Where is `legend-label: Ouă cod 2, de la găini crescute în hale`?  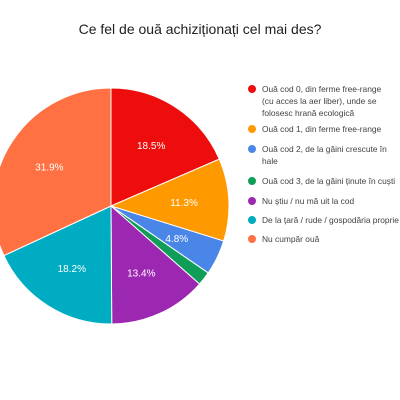
legend-label: Ouă cod 2, de la găini crescute în hale is located at coordinates (324, 155).